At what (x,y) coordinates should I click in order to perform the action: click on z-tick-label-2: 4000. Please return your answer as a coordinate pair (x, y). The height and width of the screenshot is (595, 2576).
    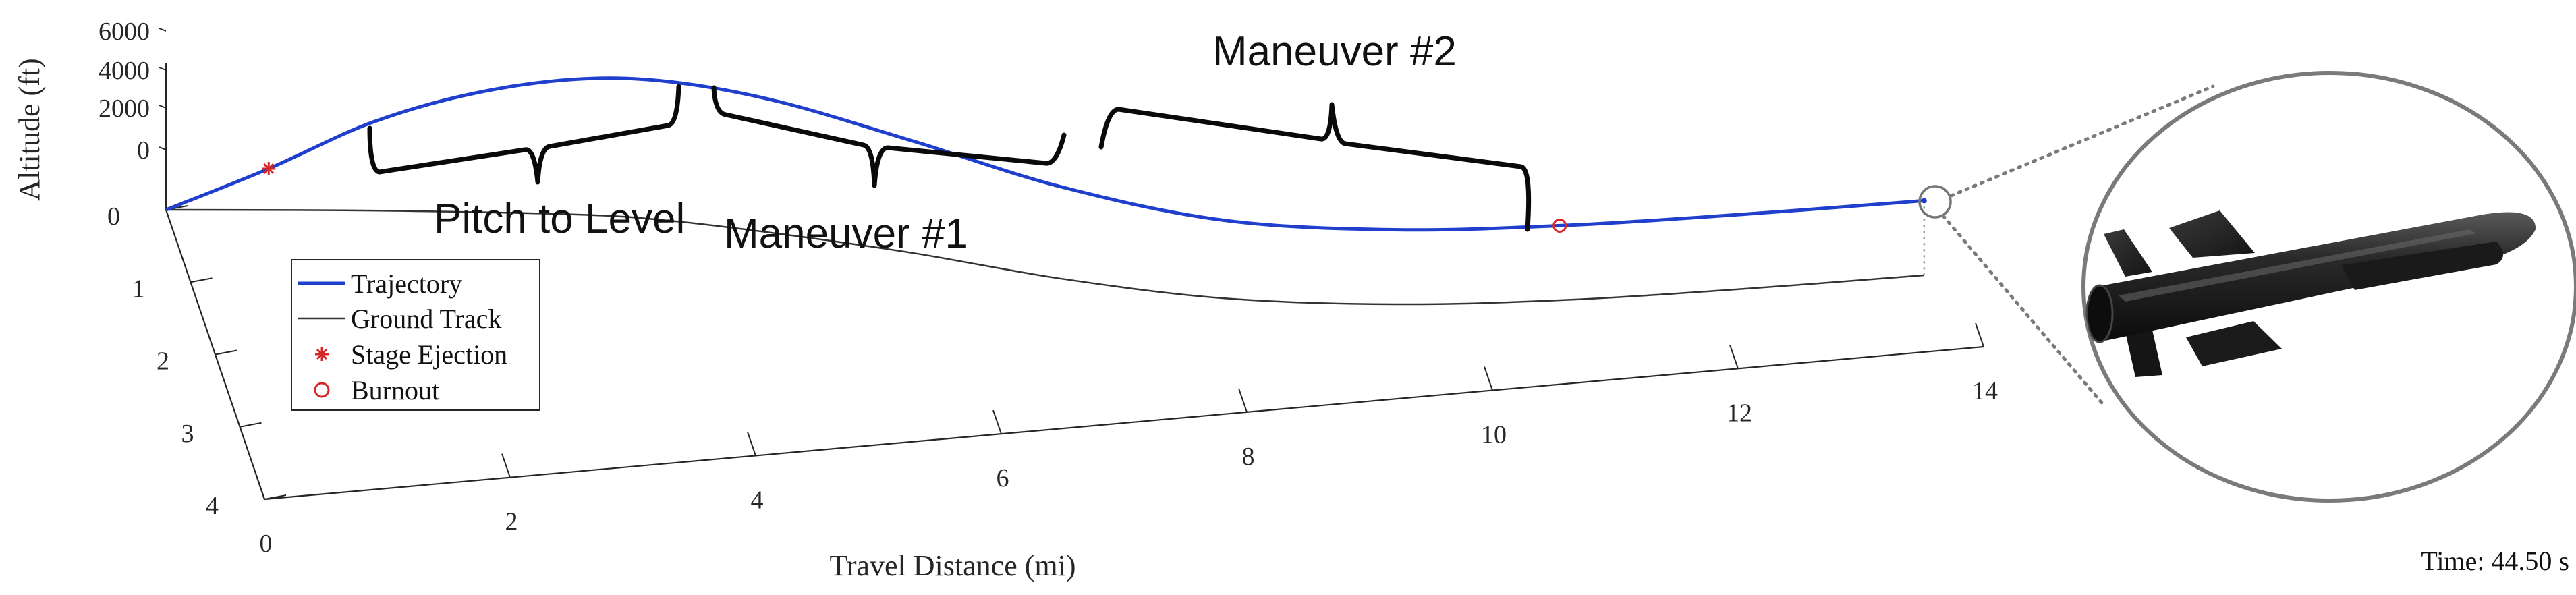
    Looking at the image, I should click on (124, 71).